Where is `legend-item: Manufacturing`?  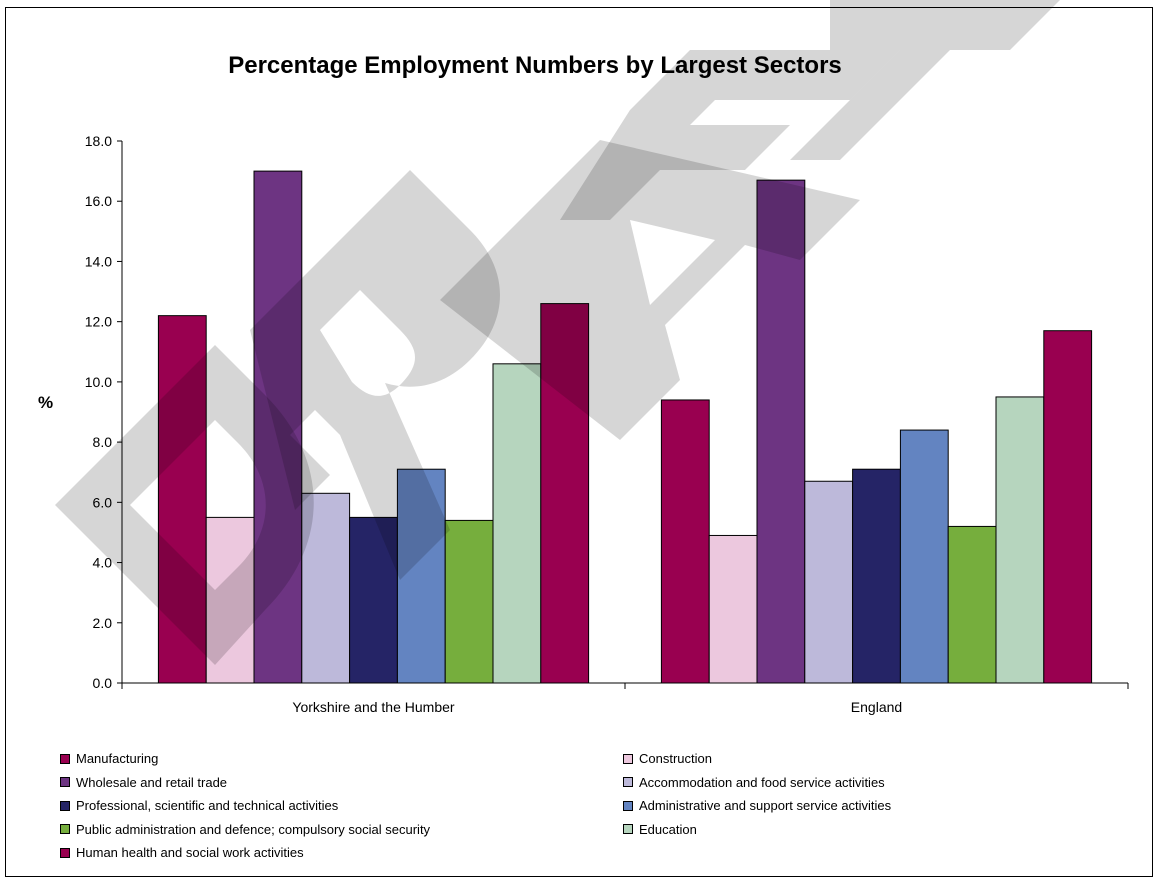
legend-item: Manufacturing is located at coordinates (109, 758).